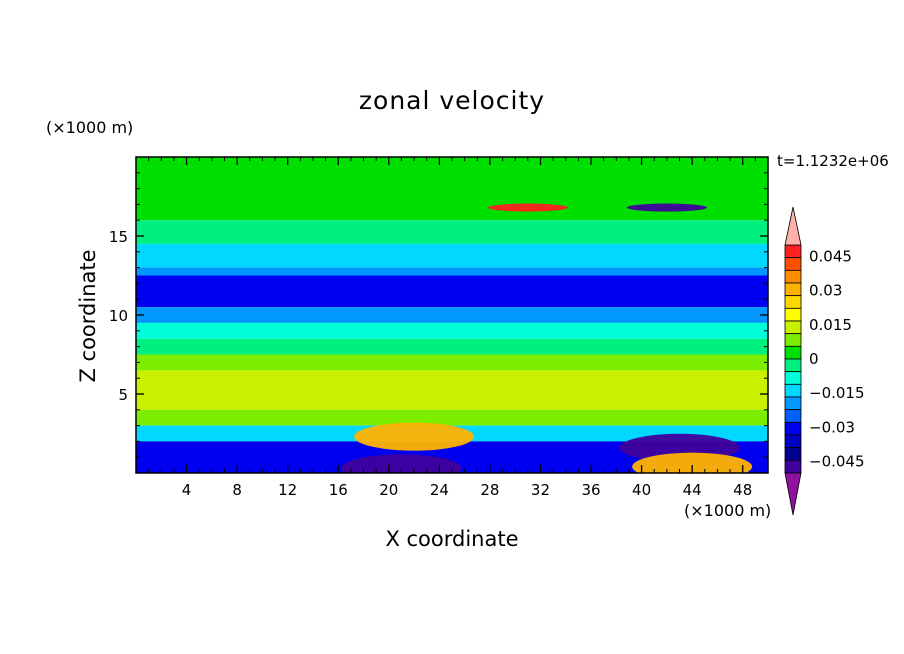  I want to click on x-tick-label: 40, so click(641, 490).